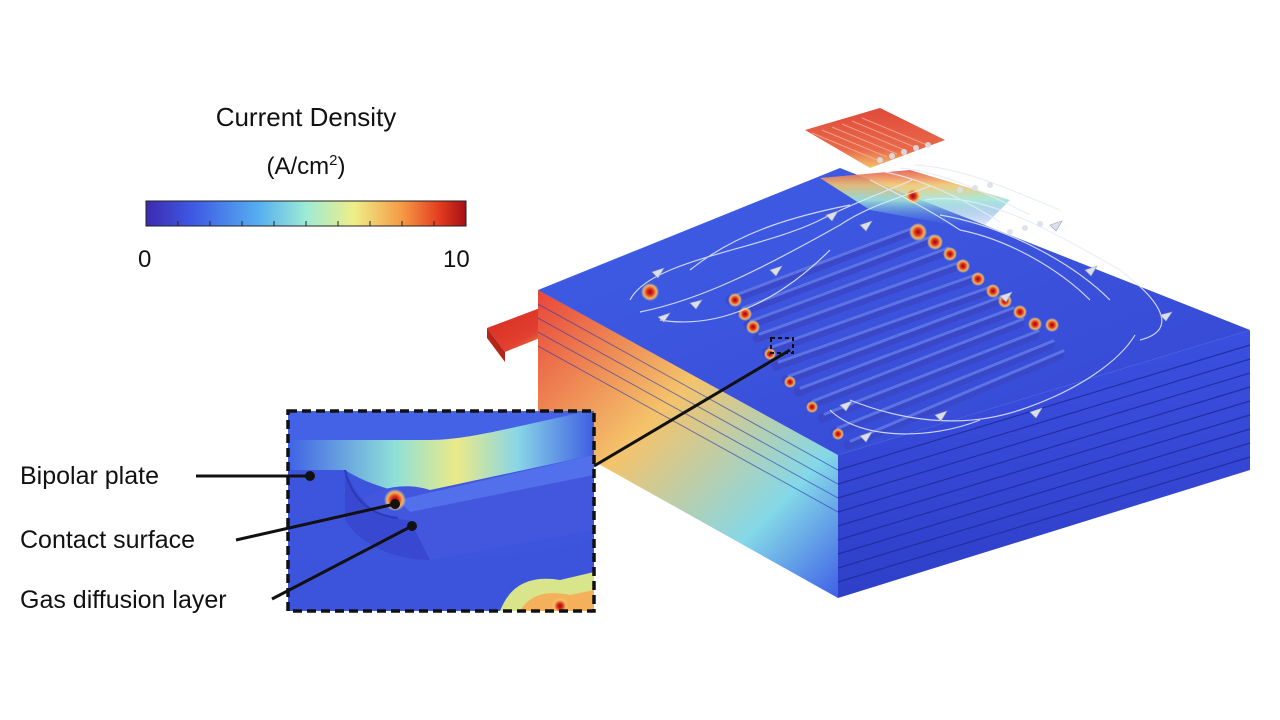  I want to click on callout-leaders, so click(304, 537).